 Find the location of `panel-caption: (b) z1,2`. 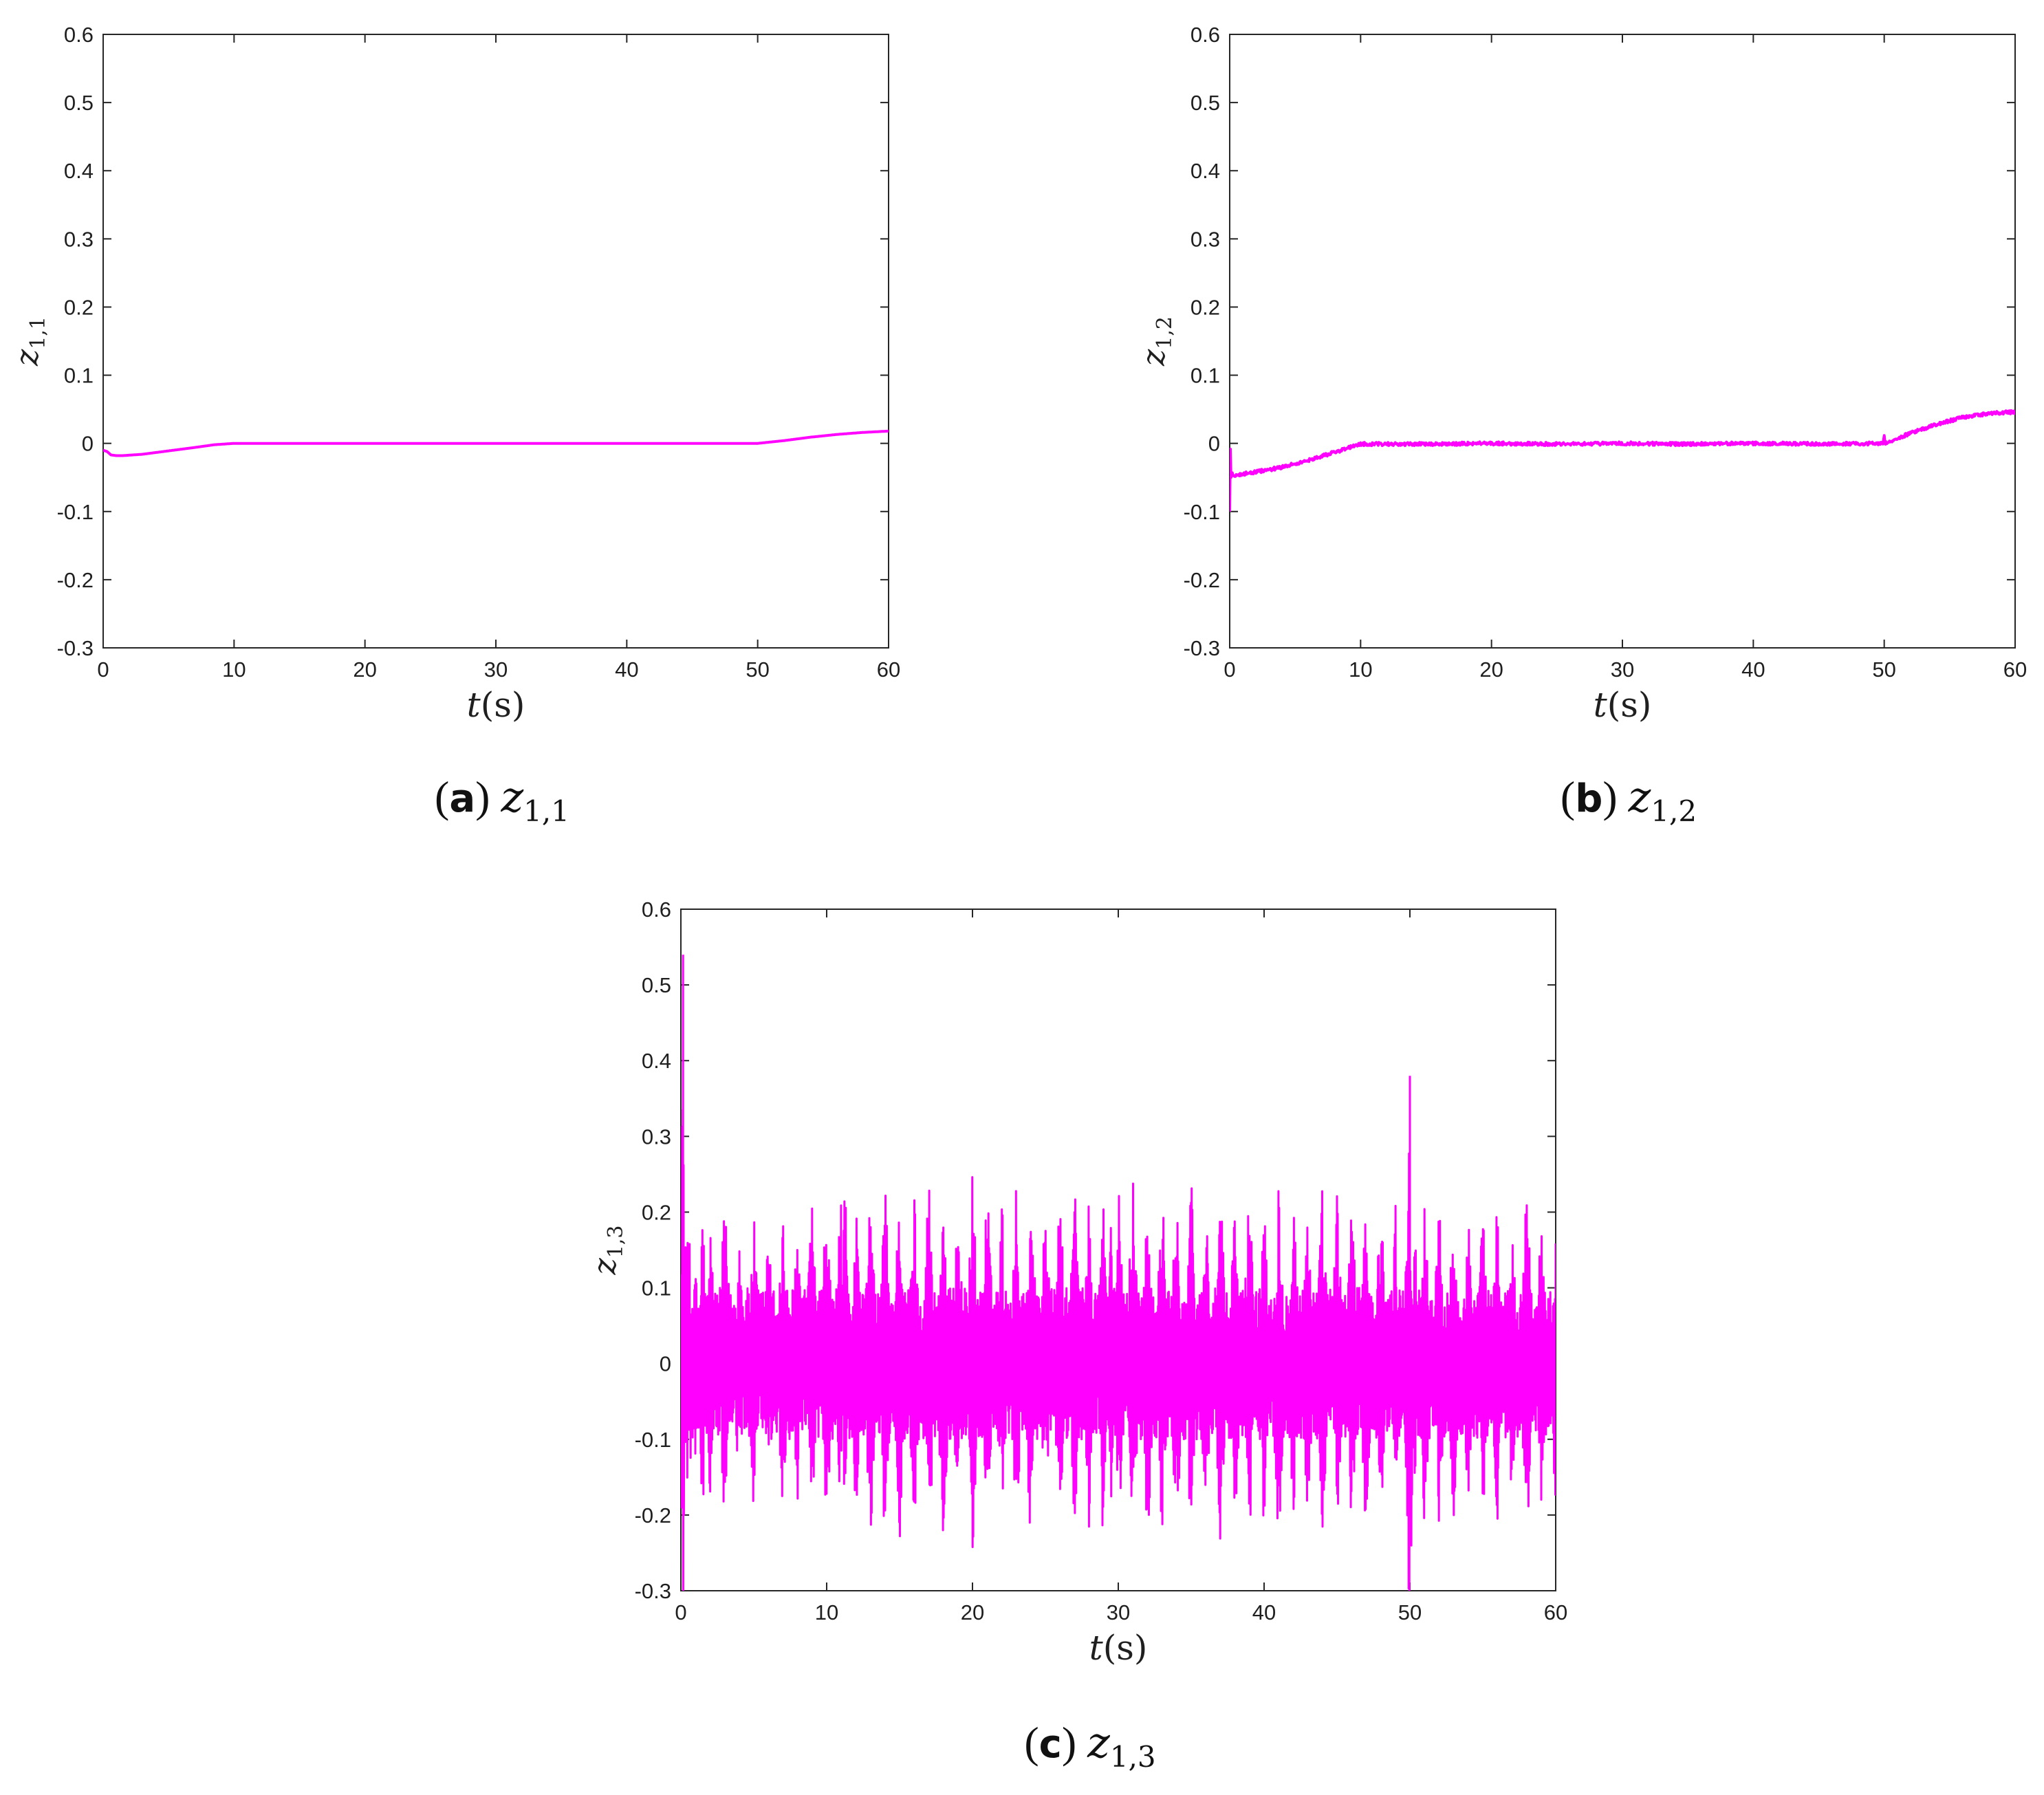

panel-caption: (b) z1,2 is located at coordinates (1629, 800).